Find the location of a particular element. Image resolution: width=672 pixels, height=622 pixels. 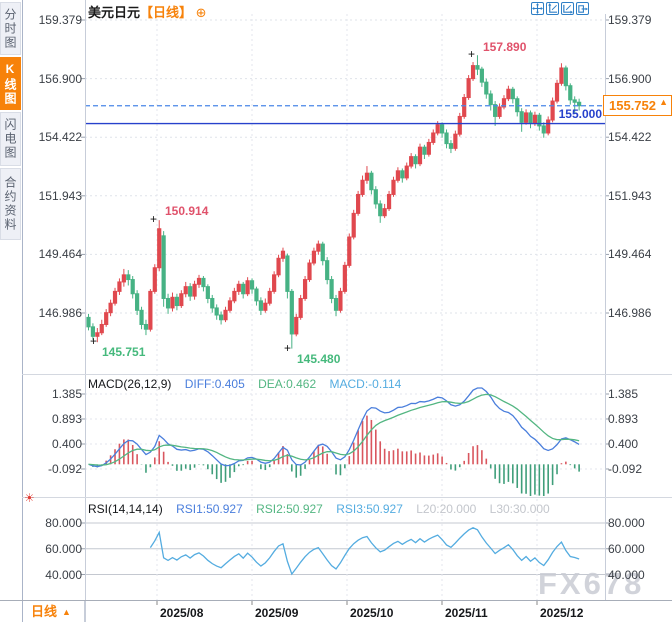

x-axis-label: 2025/12 is located at coordinates (562, 613).